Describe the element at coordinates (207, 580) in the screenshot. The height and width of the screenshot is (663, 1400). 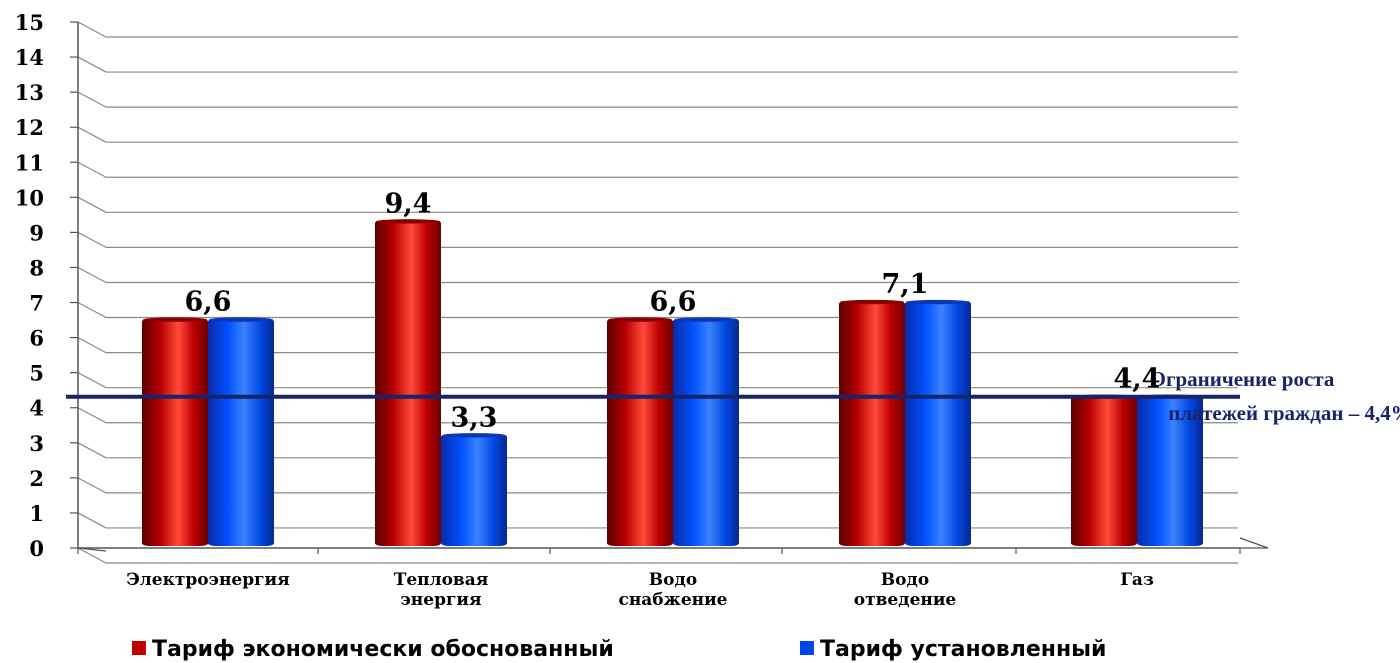
I see `x-category-label: Электроэнергия` at that location.